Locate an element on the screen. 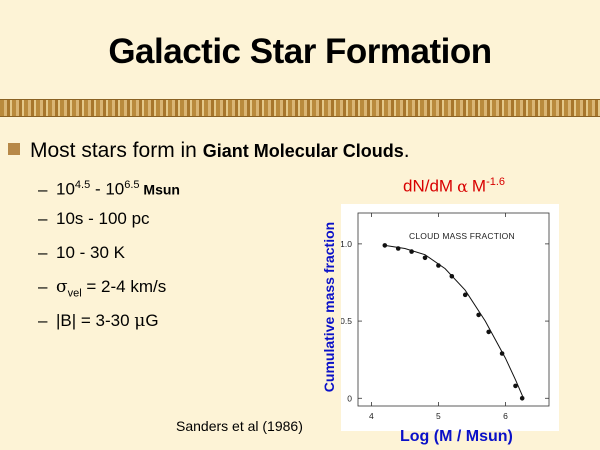 This screenshot has width=600, height=450. title-divider is located at coordinates (300, 108).